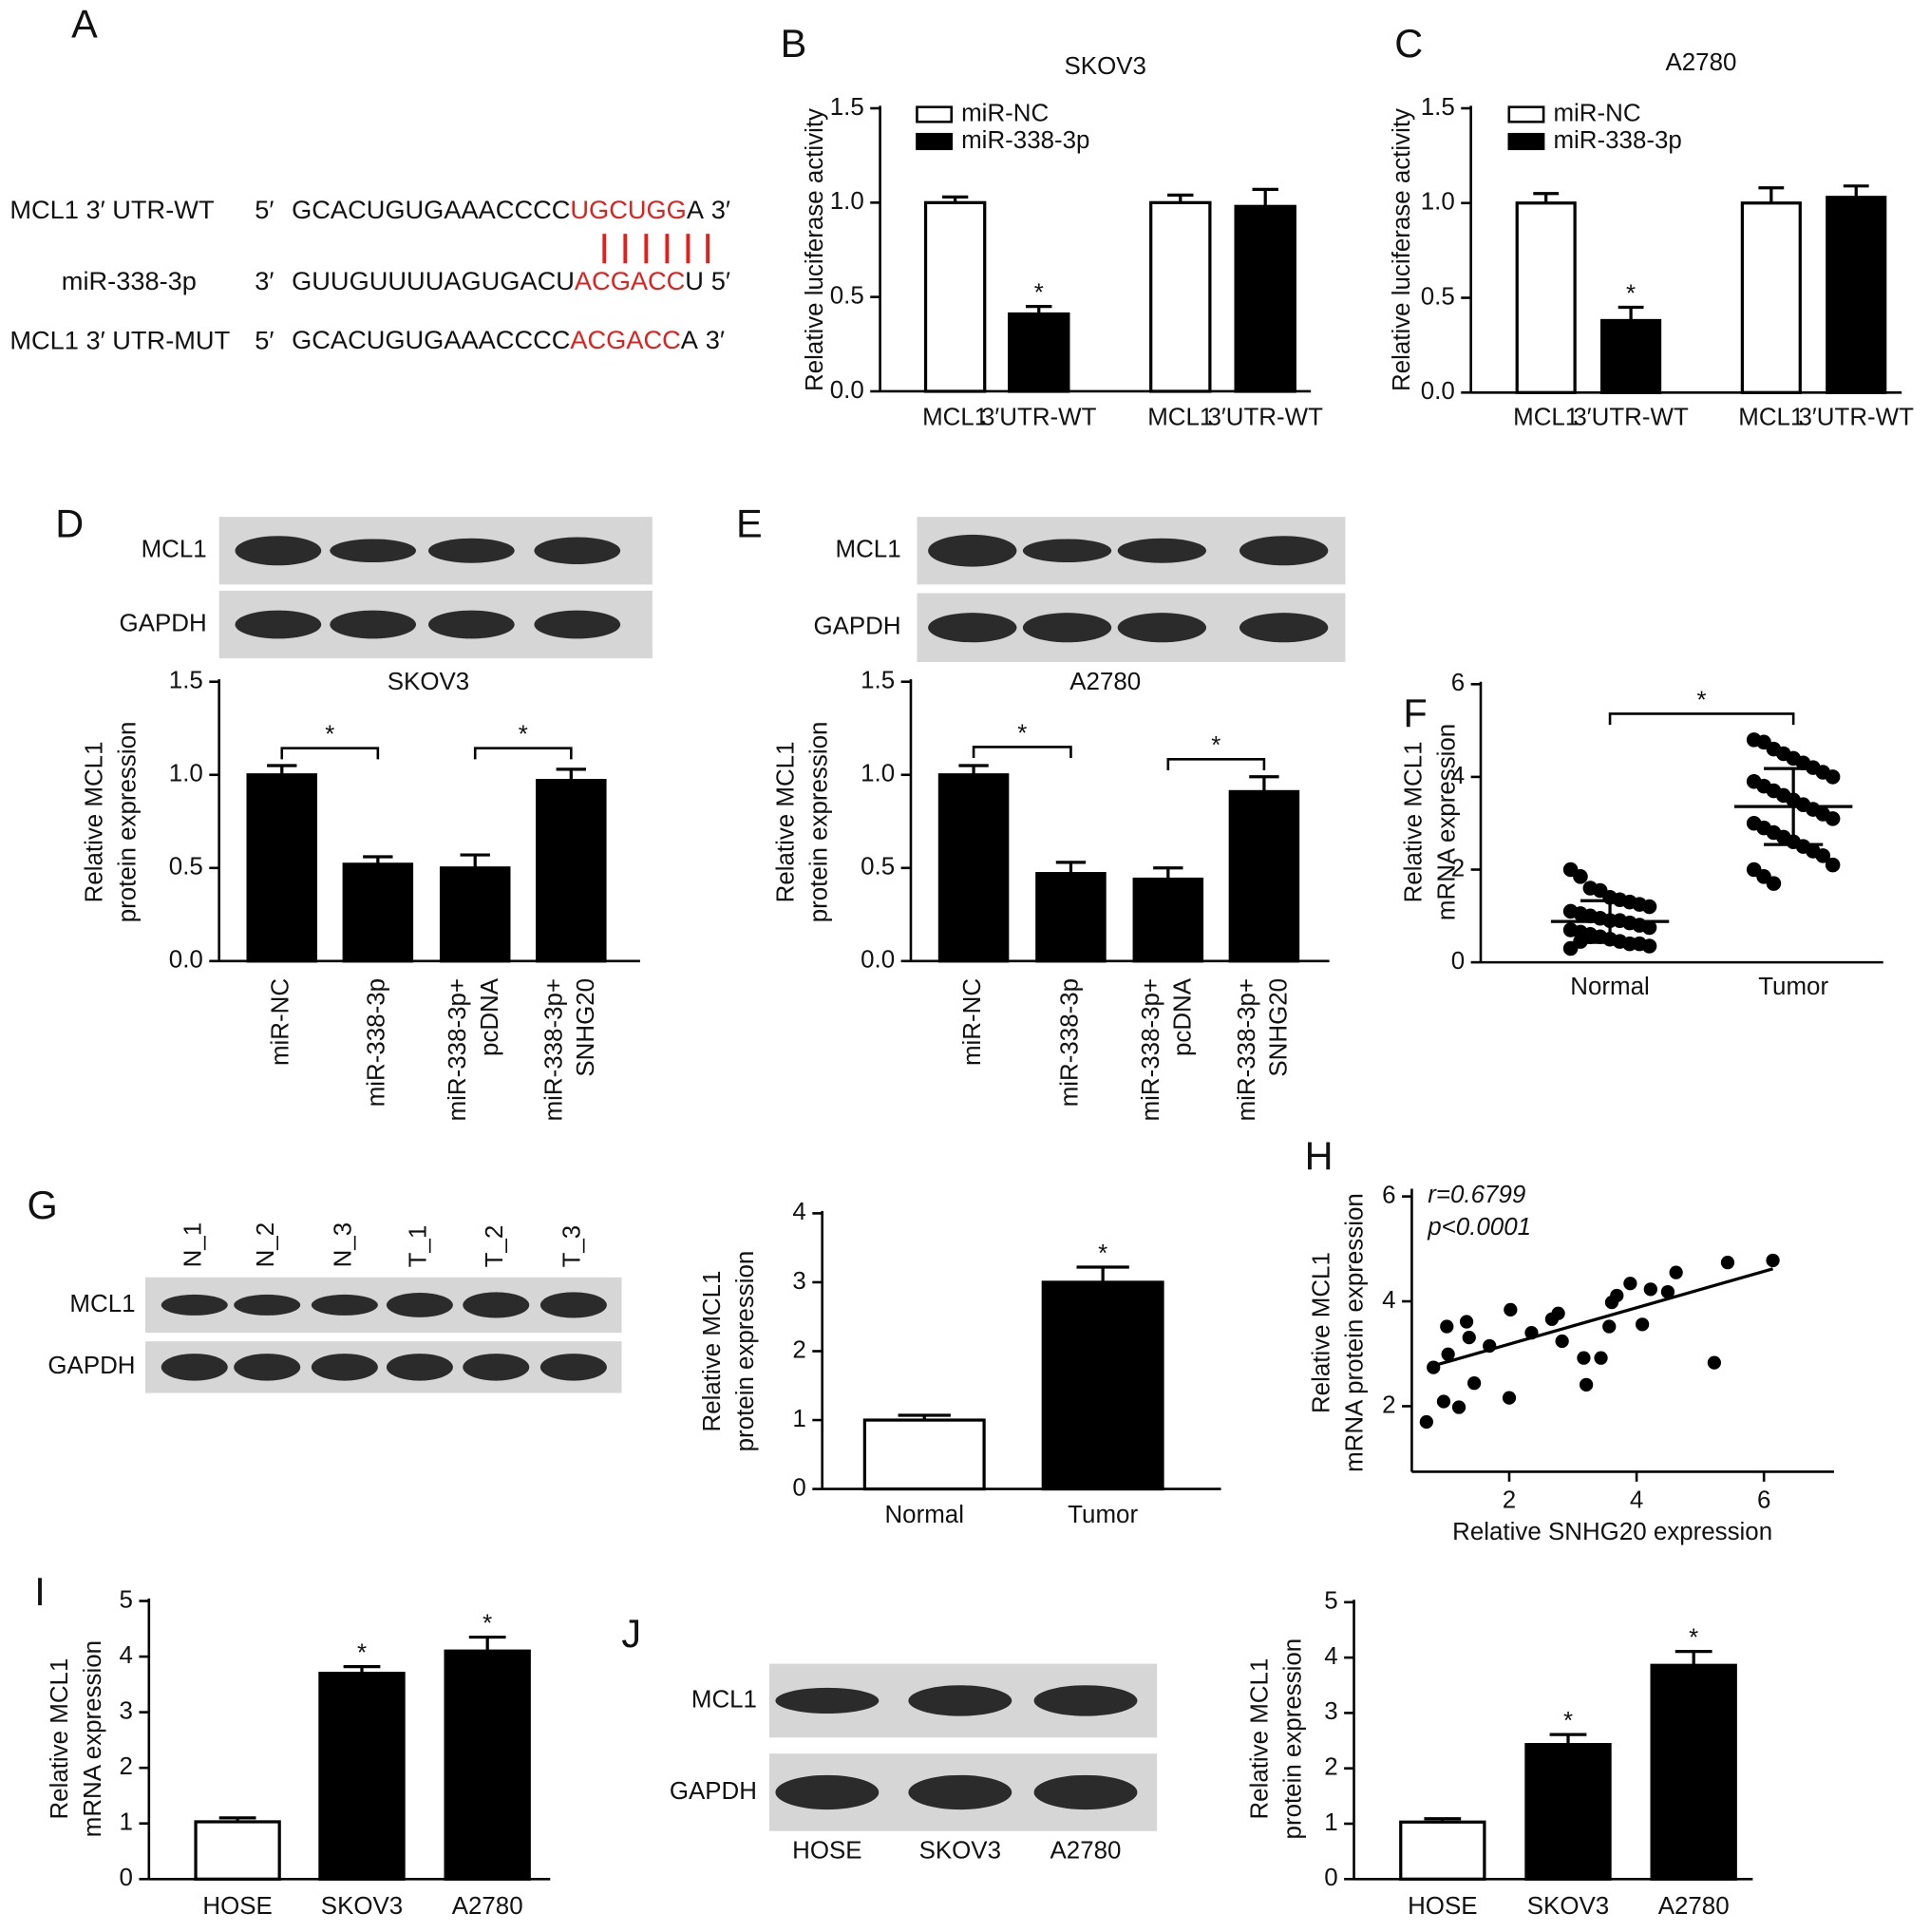 Image resolution: width=1930 pixels, height=1932 pixels. I want to click on panel-letter: H, so click(1319, 1155).